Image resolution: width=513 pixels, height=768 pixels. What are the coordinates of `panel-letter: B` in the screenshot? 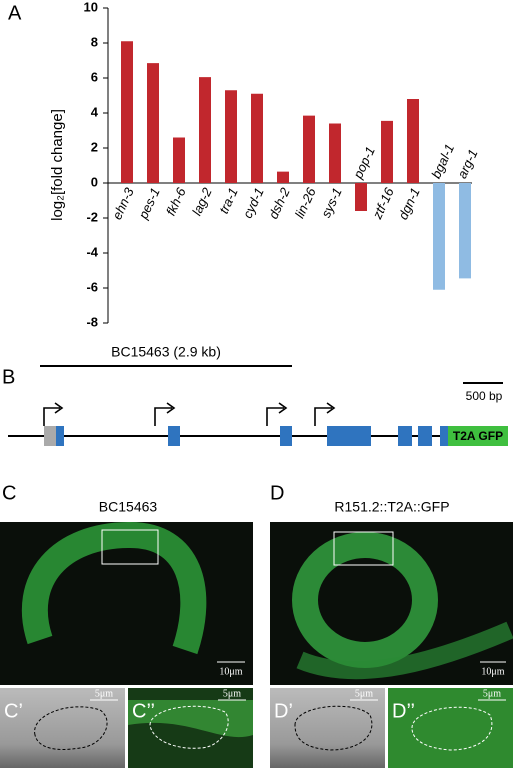 It's located at (8, 377).